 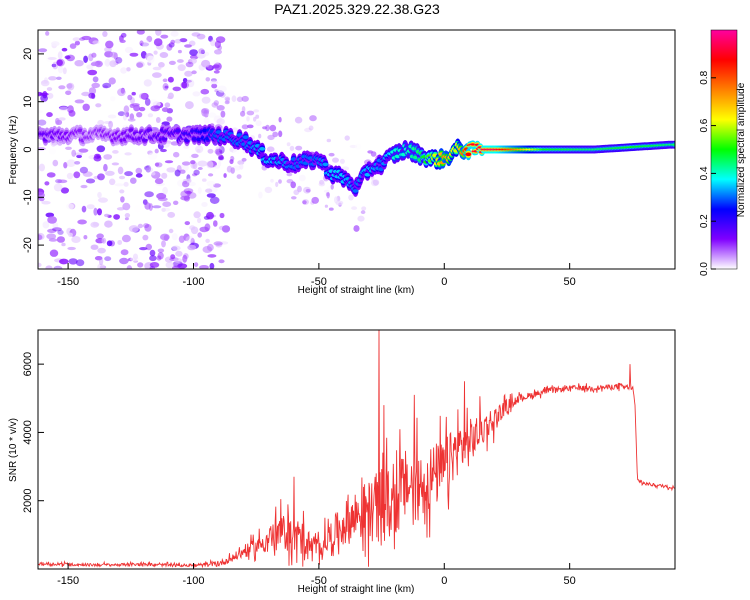 I want to click on snr-xtick-label: -100, so click(x=193, y=581).